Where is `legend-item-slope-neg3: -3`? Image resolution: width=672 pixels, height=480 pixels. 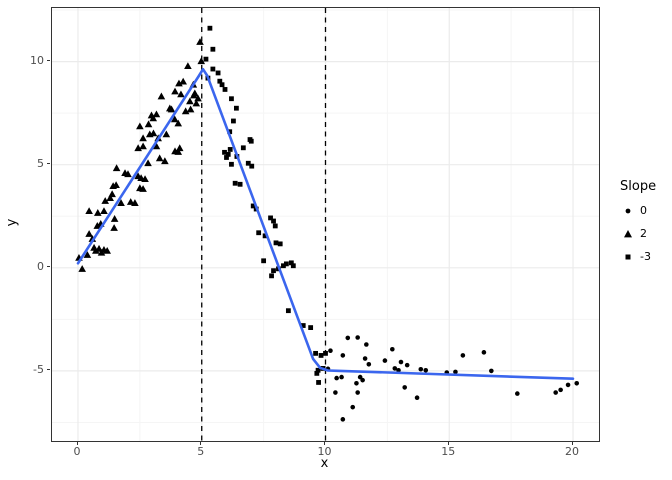
legend-item-slope-neg3: -3 is located at coordinates (638, 256).